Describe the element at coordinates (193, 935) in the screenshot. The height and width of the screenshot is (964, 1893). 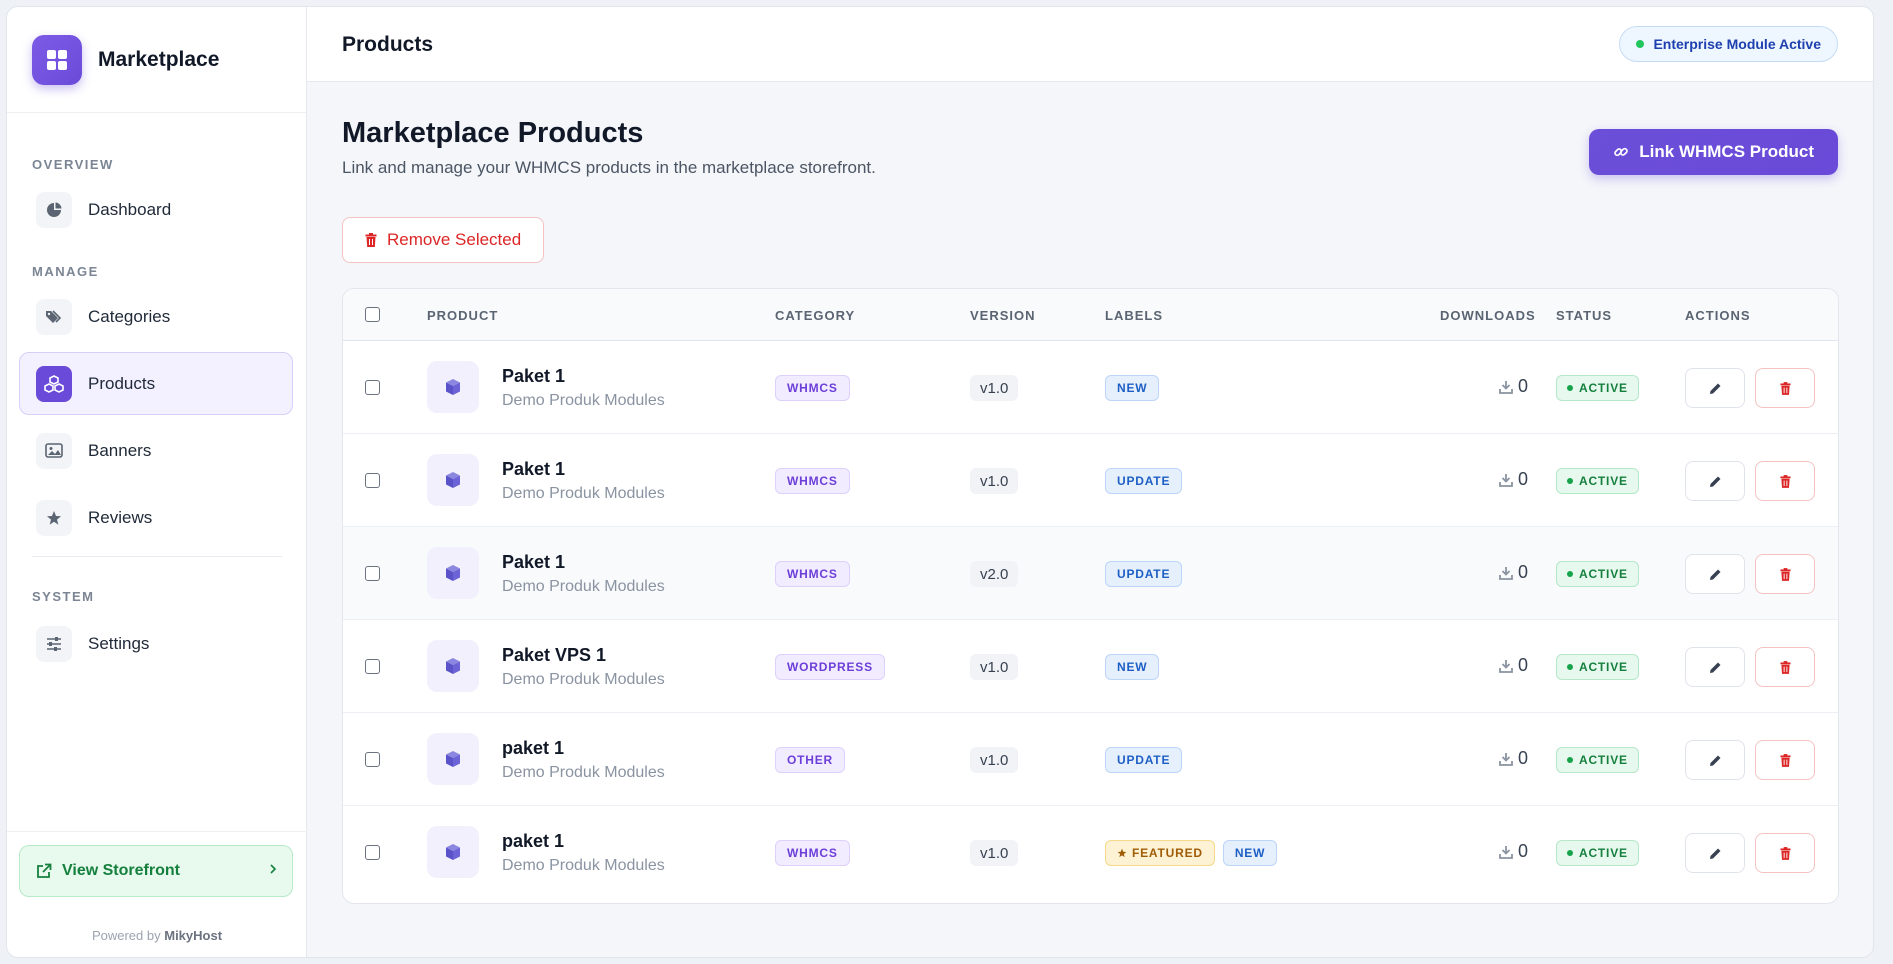
I see `powered-brand: MikyHost` at that location.